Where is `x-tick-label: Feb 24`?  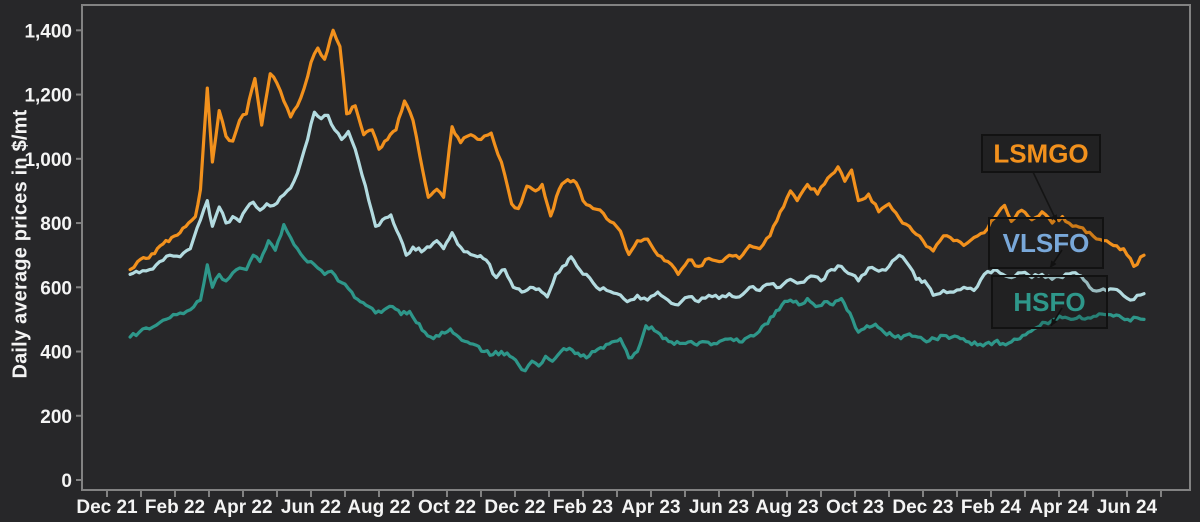 x-tick-label: Feb 24 is located at coordinates (991, 507).